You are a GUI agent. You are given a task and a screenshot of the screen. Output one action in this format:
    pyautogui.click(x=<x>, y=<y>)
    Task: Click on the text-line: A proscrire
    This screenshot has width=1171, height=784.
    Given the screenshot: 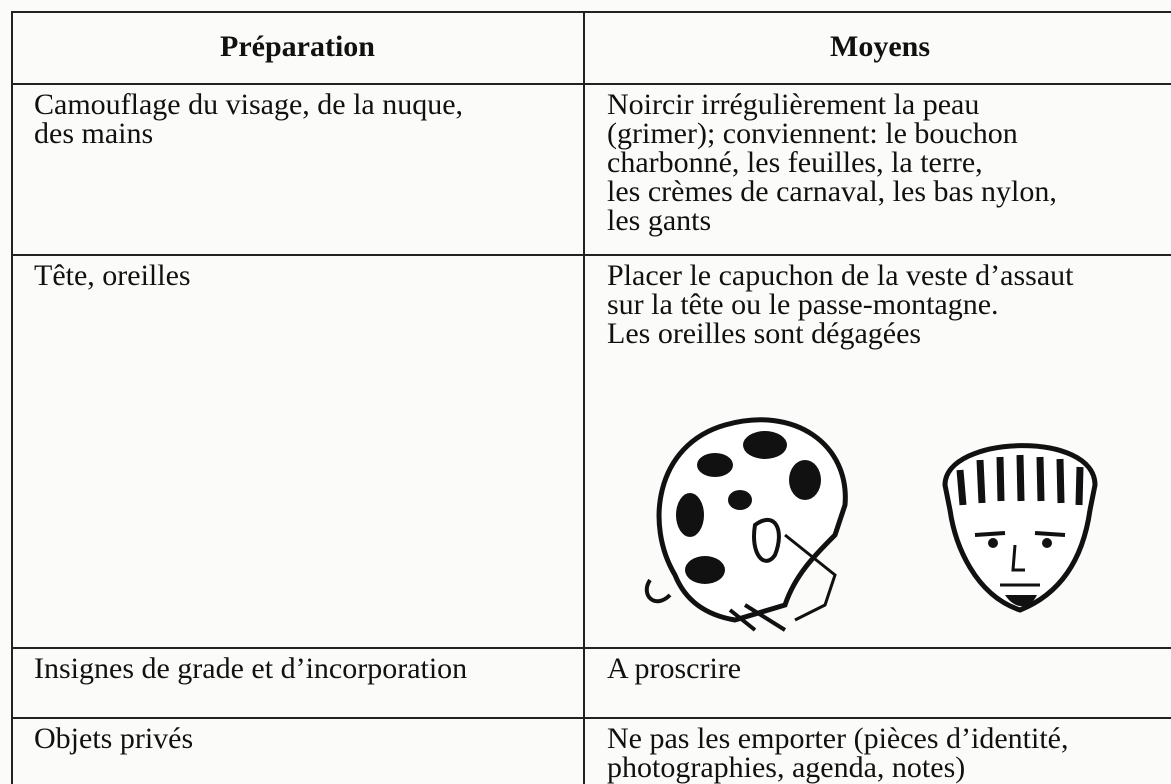 What is the action you would take?
    pyautogui.click(x=674, y=668)
    